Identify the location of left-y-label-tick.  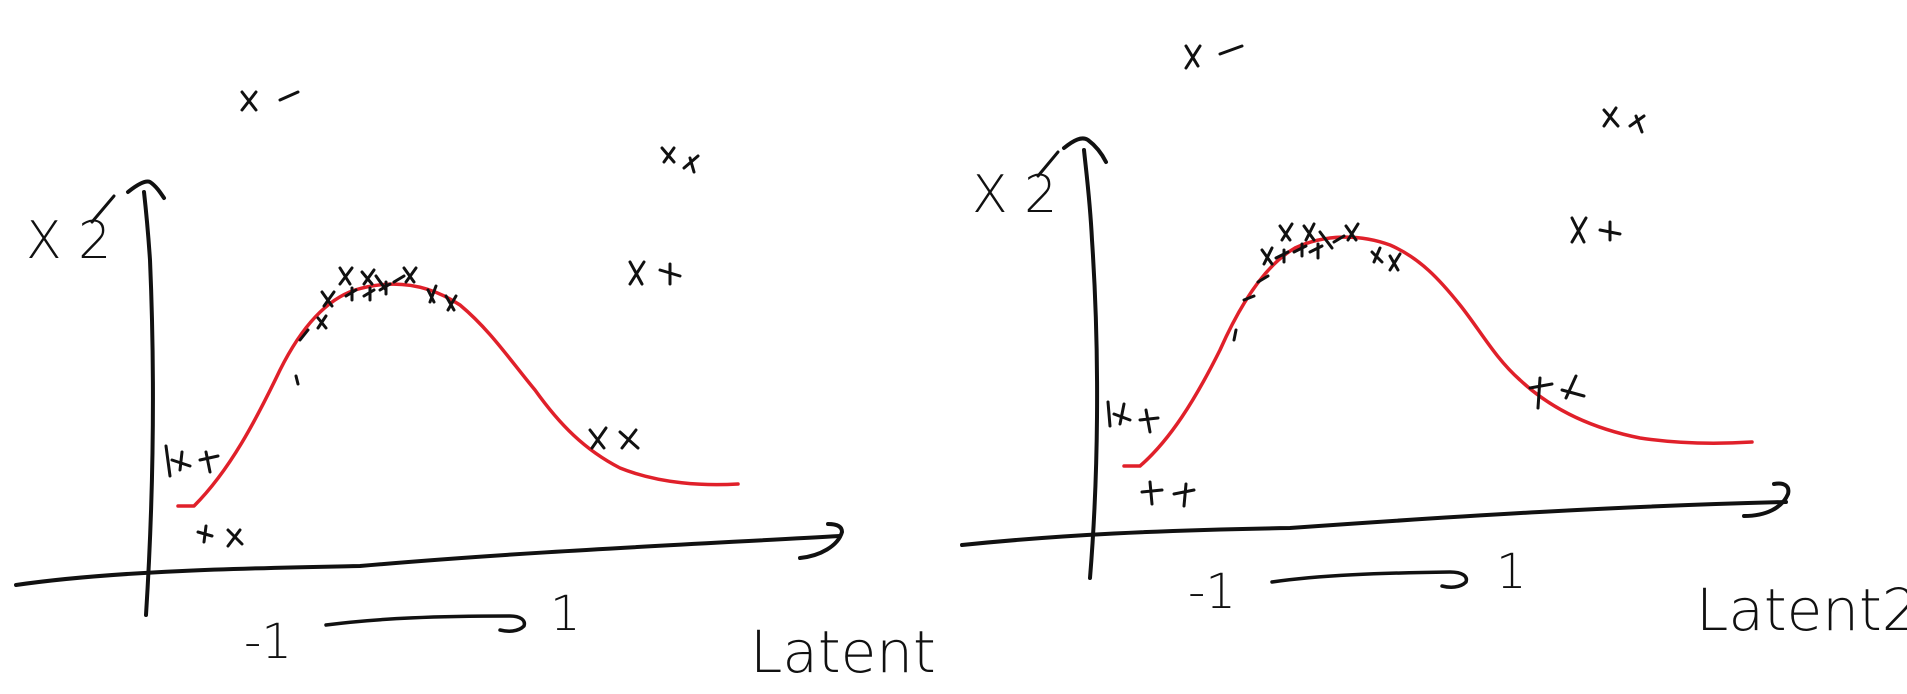
(103, 209).